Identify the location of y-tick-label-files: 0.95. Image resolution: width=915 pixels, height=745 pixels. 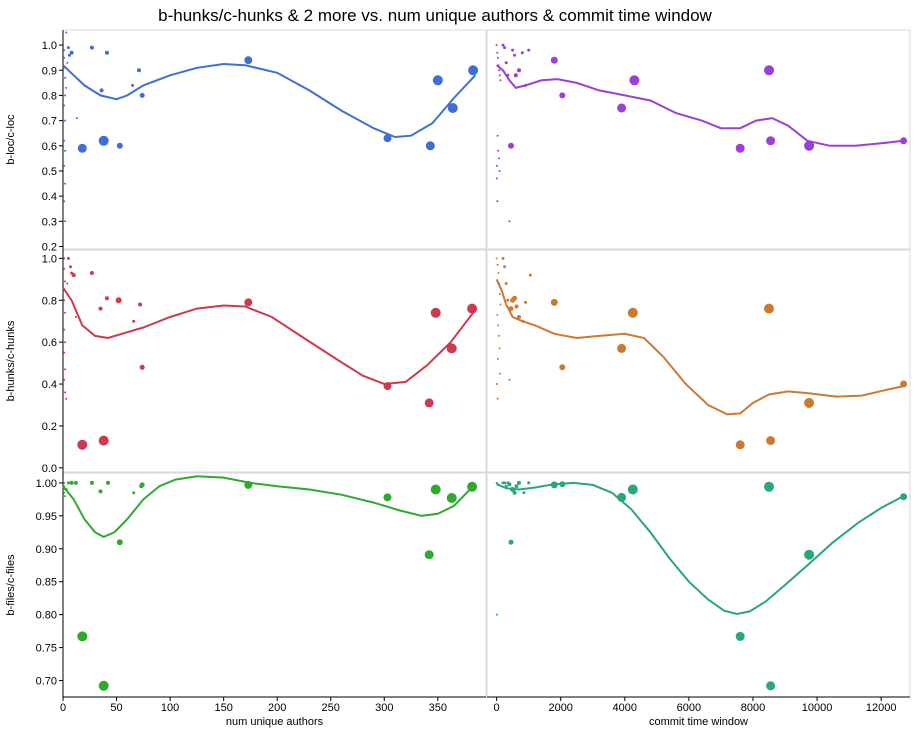
(46, 517).